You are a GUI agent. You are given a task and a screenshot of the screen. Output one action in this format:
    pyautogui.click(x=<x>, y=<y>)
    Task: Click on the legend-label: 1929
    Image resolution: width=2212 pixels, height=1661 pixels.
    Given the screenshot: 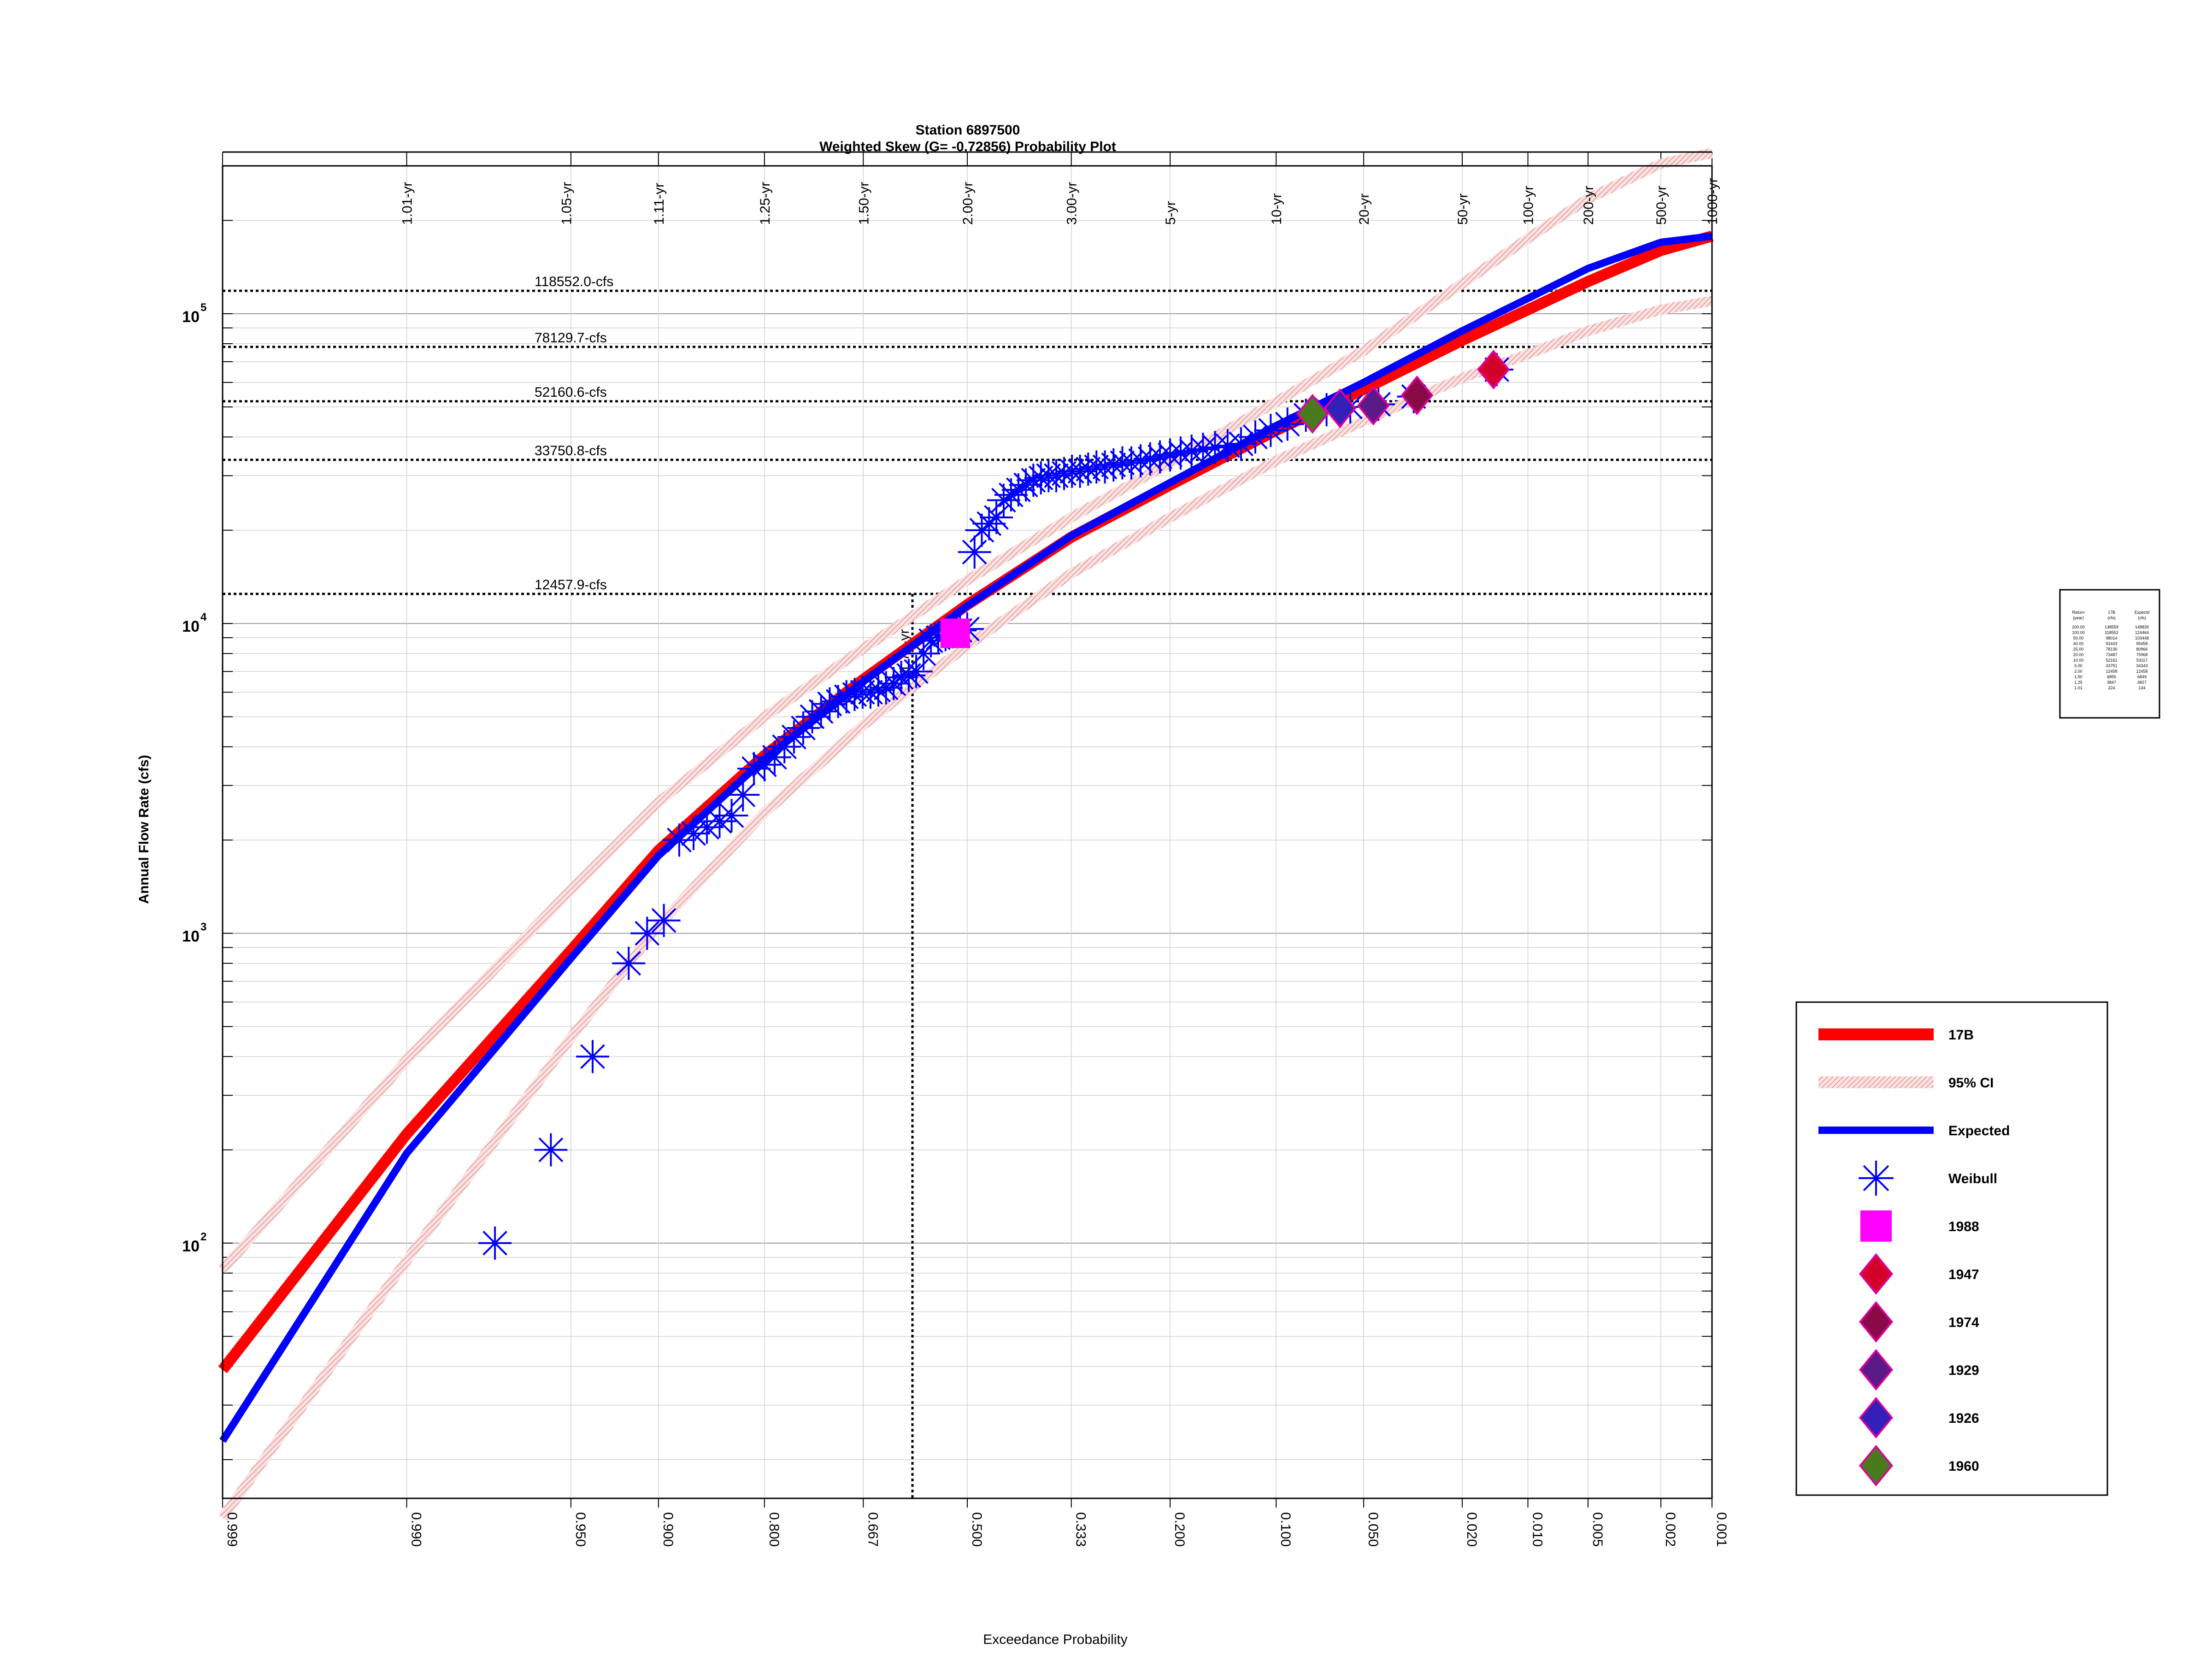 What is the action you would take?
    pyautogui.click(x=1963, y=1370)
    